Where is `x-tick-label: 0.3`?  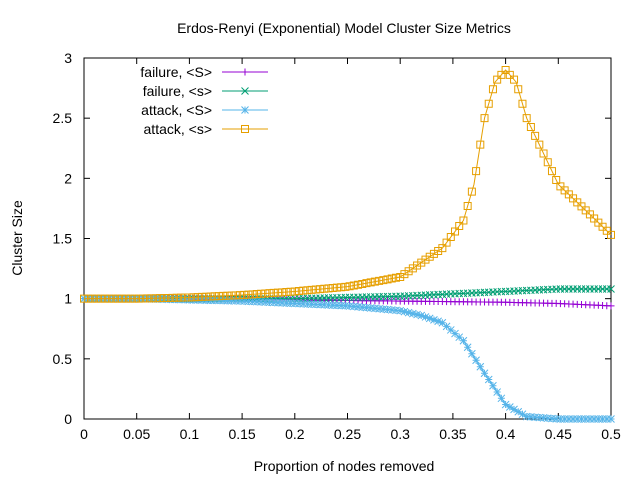 x-tick-label: 0.3 is located at coordinates (400, 434).